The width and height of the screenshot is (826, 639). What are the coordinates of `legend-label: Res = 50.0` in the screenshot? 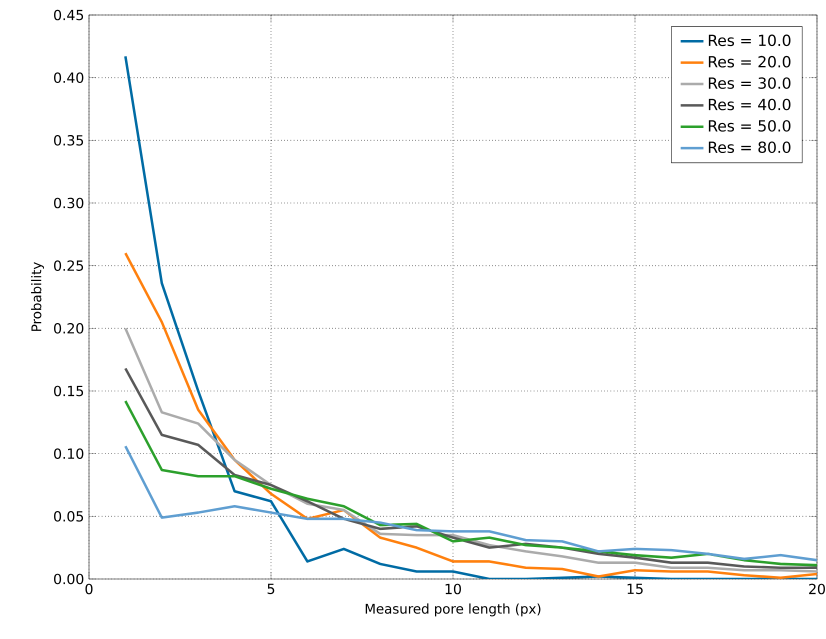 It's located at (749, 126).